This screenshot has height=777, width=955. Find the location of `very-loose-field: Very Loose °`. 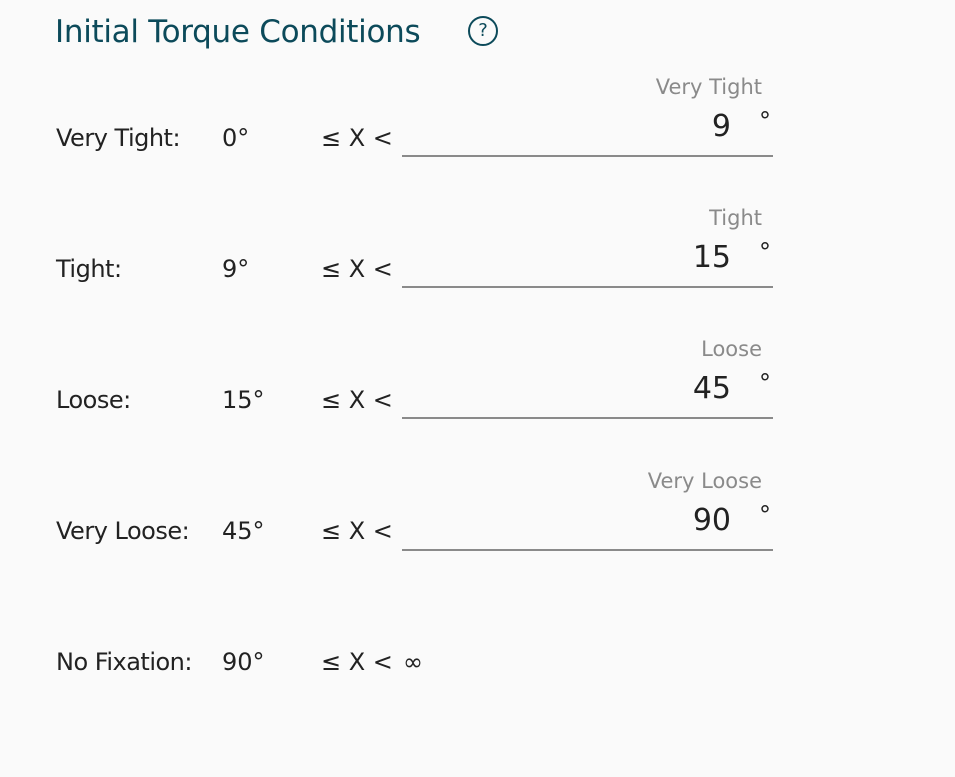

very-loose-field: Very Loose ° is located at coordinates (587, 510).